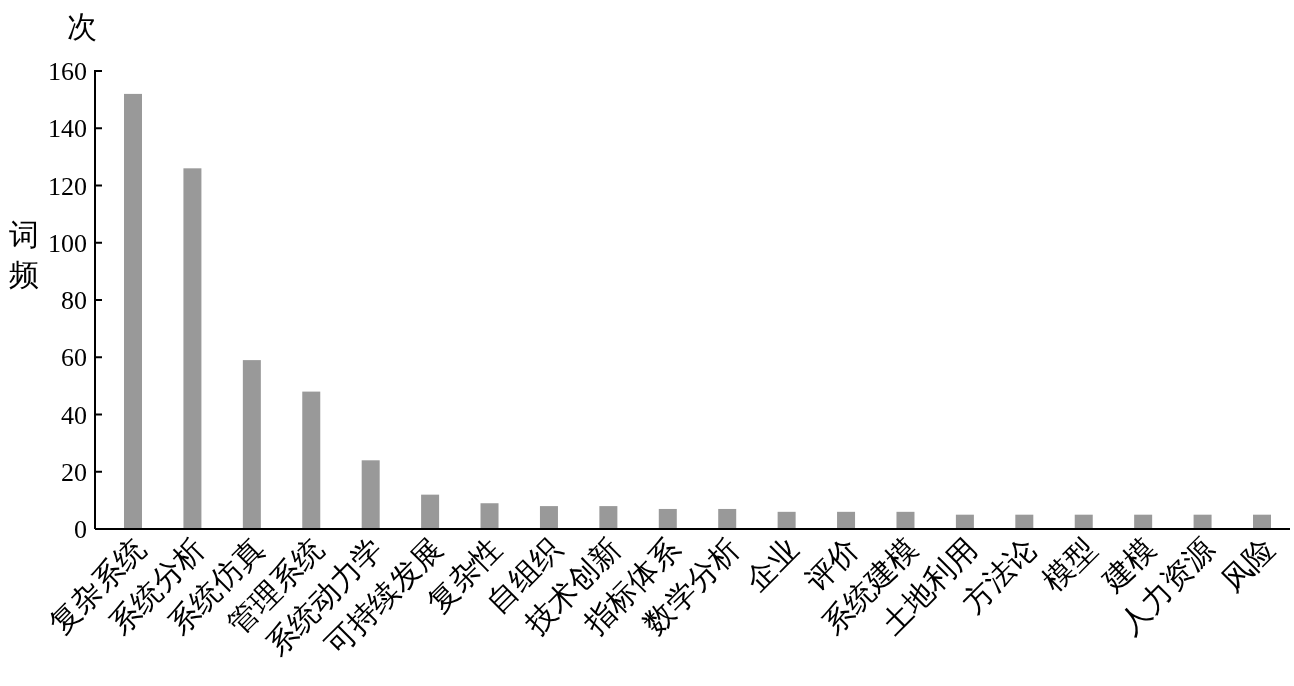 The width and height of the screenshot is (1294, 686). I want to click on y-tick-label: 140, so click(67, 129).